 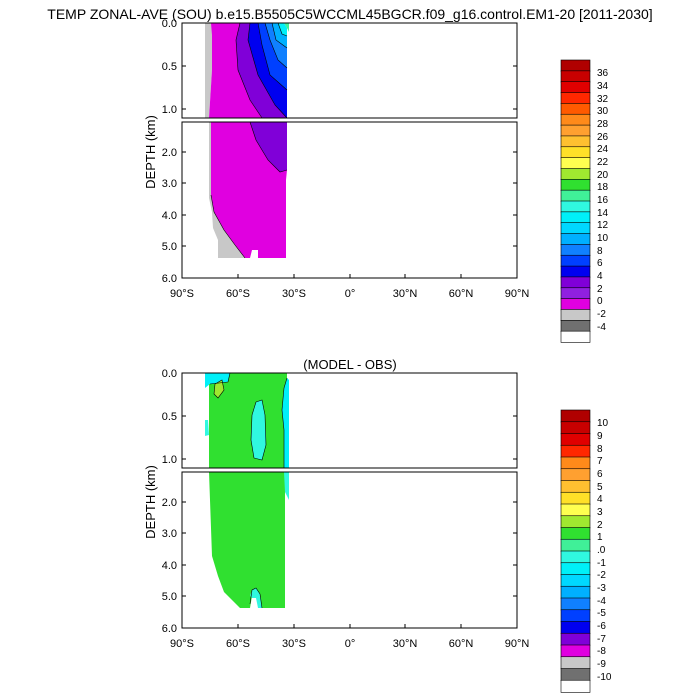 I want to click on top-fill-skyblue, so click(x=279, y=35).